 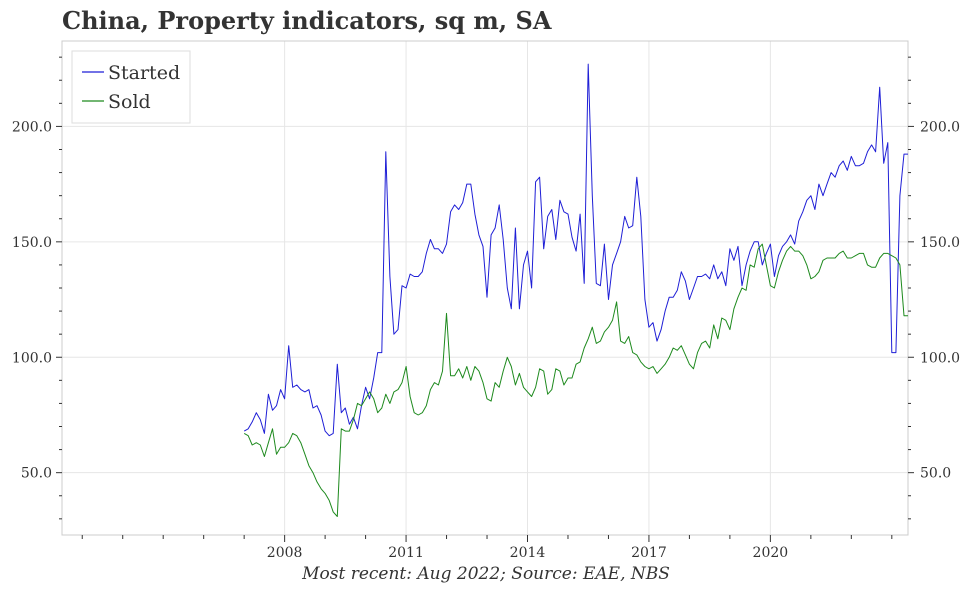 What do you see at coordinates (940, 127) in the screenshot?
I see `y-tick-label-right: 200.0` at bounding box center [940, 127].